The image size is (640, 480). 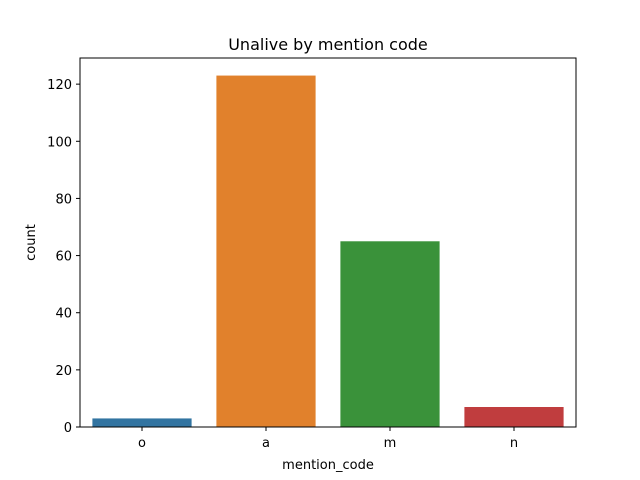 What do you see at coordinates (390, 334) in the screenshot?
I see `bar-m` at bounding box center [390, 334].